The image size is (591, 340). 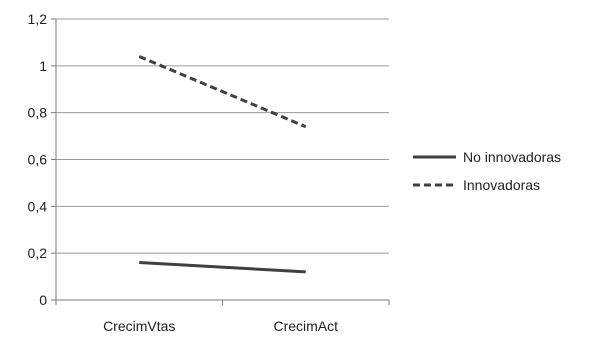 What do you see at coordinates (512, 157) in the screenshot?
I see `legend-label-1: No innovadoras` at bounding box center [512, 157].